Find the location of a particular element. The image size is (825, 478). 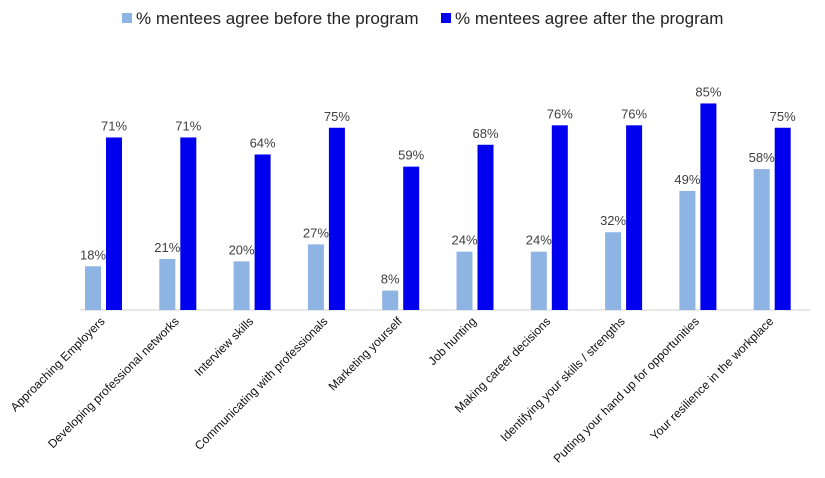

value-label-before-5: 8% is located at coordinates (390, 279).